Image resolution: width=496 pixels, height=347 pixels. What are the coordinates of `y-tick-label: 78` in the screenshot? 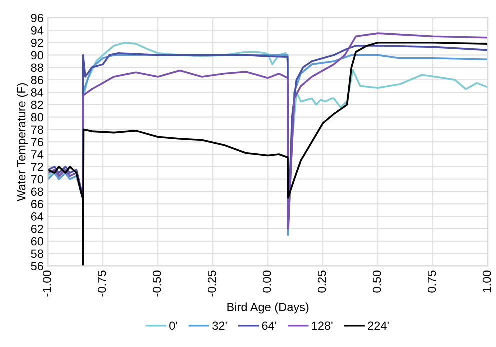 It's located at (37, 130).